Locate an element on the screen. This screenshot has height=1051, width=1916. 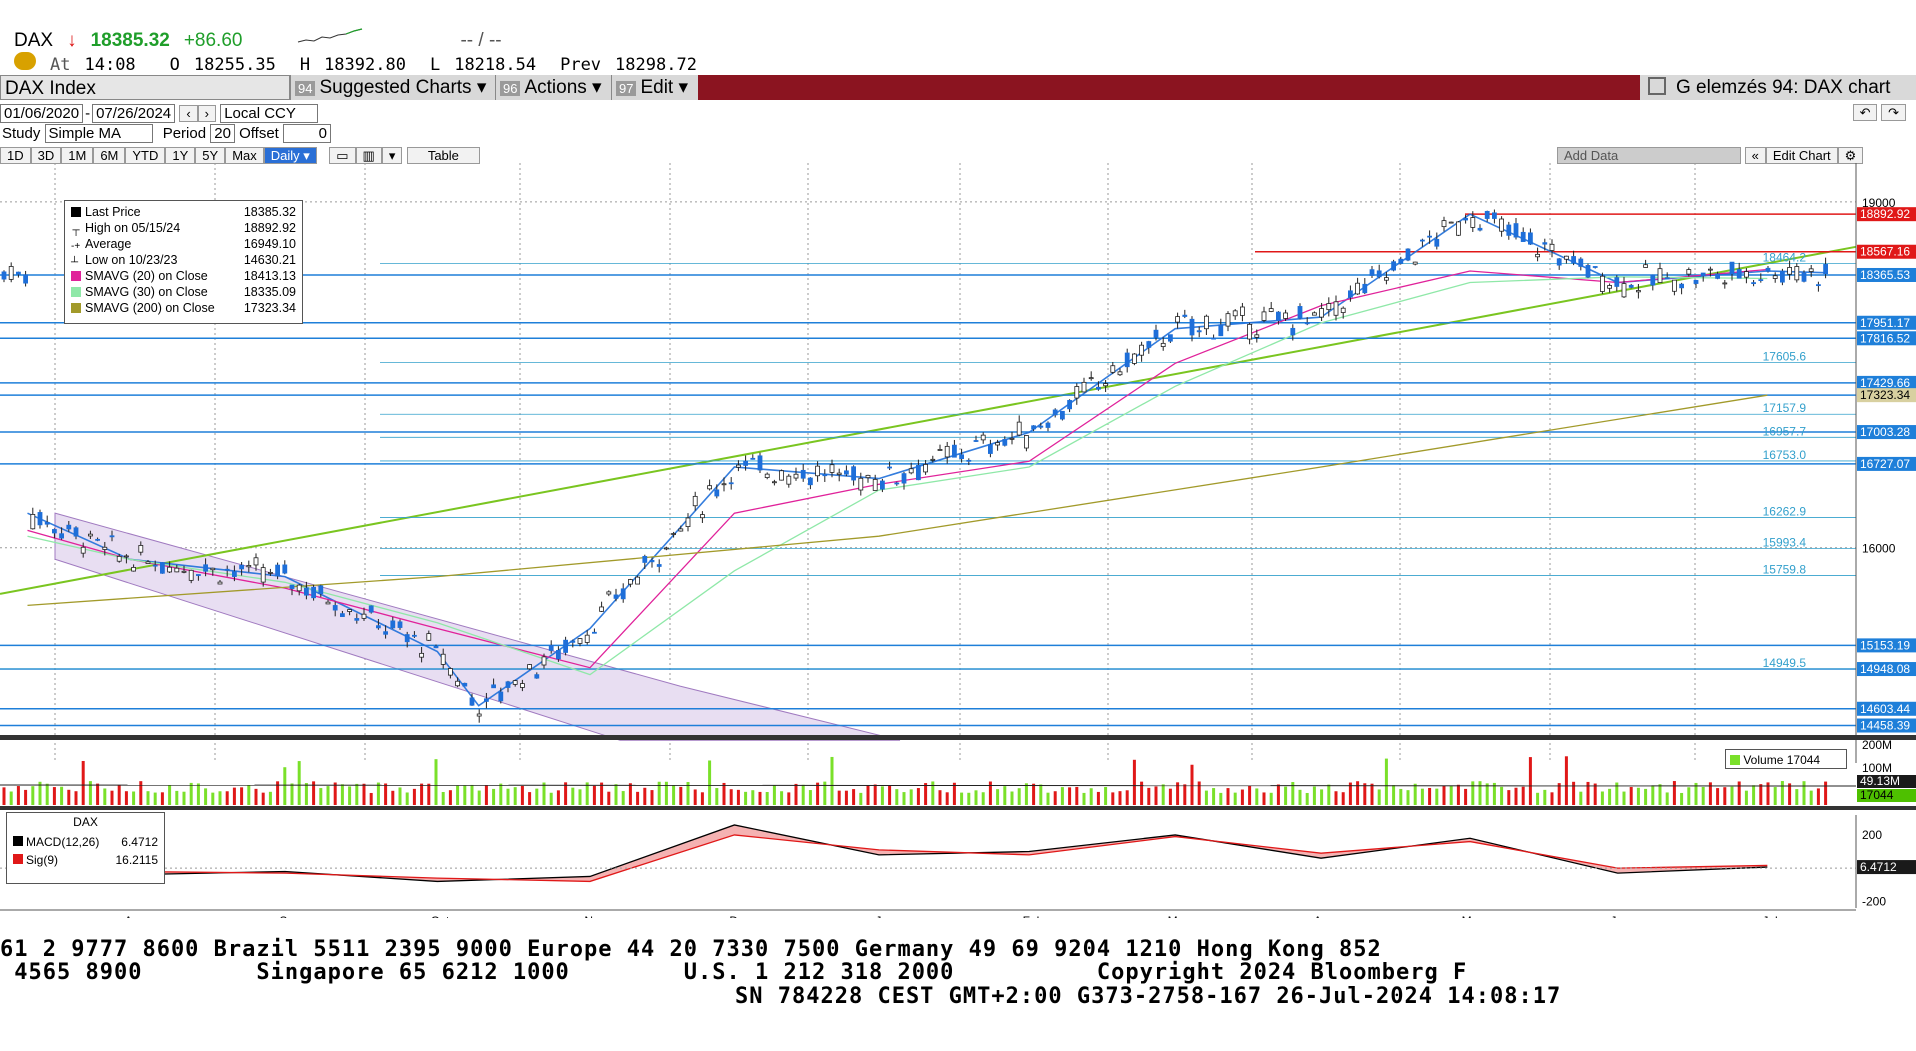
actions-menu: 96 Actions ▾ is located at coordinates (553, 87).